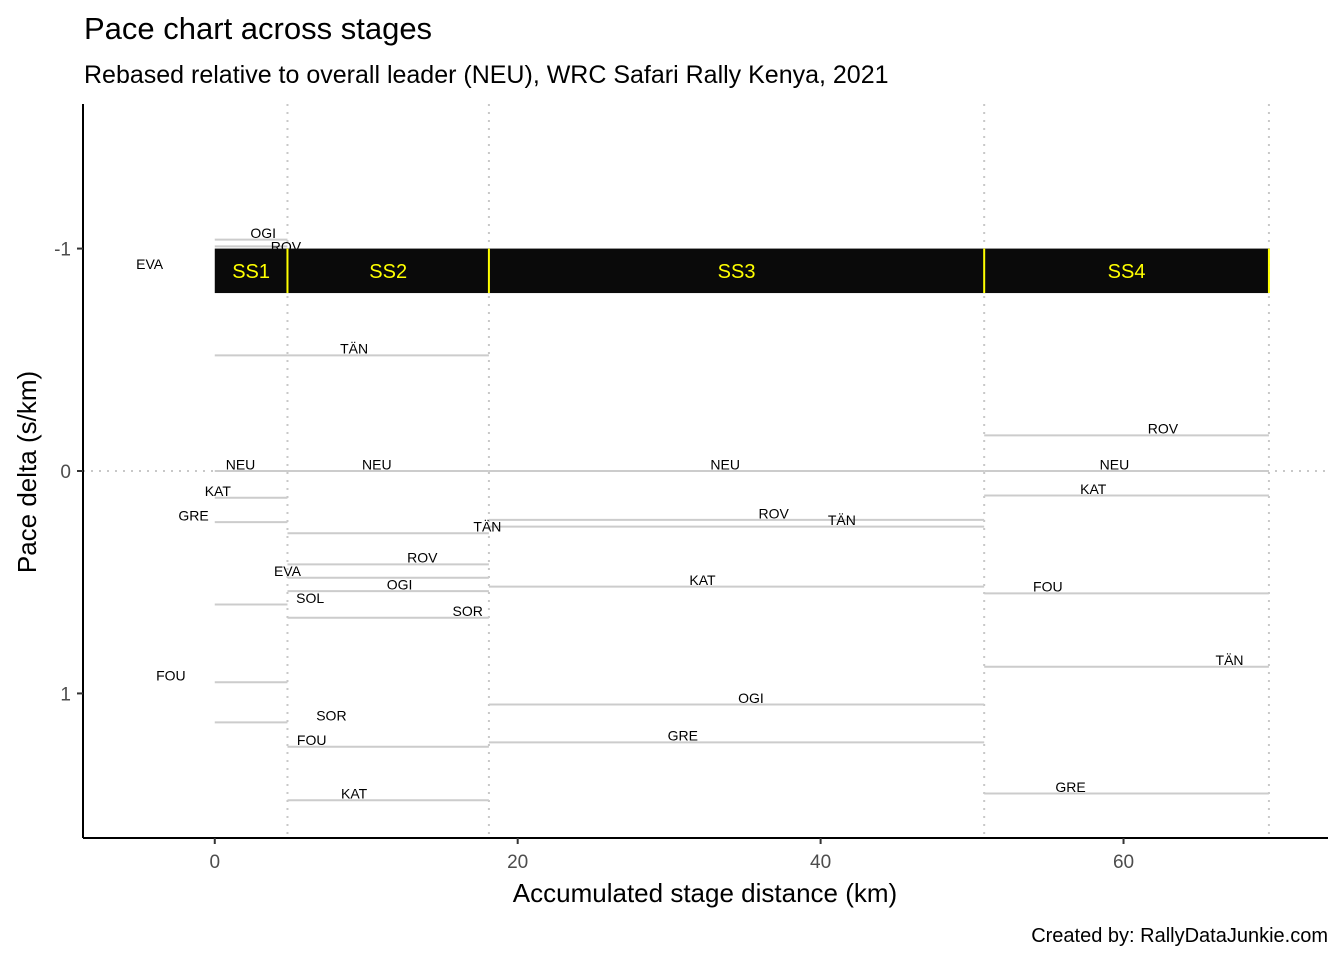 This screenshot has height=960, width=1344. What do you see at coordinates (1230, 660) in the screenshot?
I see `segment-label-ss4-tän: TÄN` at bounding box center [1230, 660].